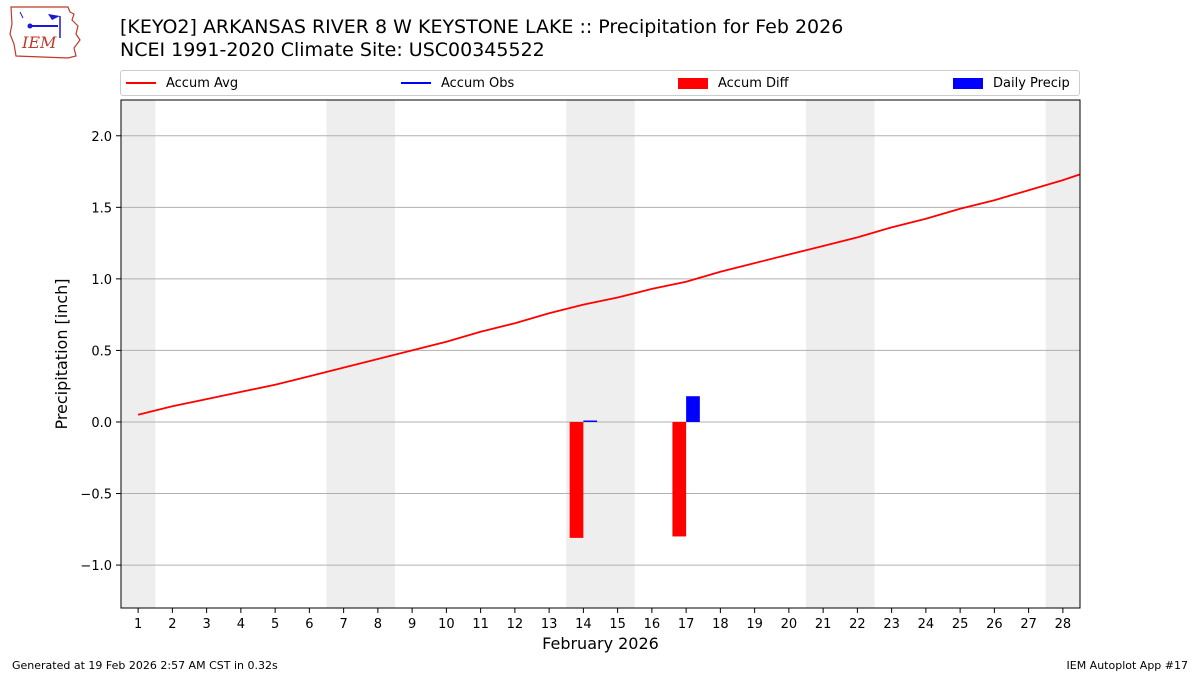 The width and height of the screenshot is (1200, 675). Describe the element at coordinates (61, 353) in the screenshot. I see `y-axis-label: Precipitation [inch]` at that location.